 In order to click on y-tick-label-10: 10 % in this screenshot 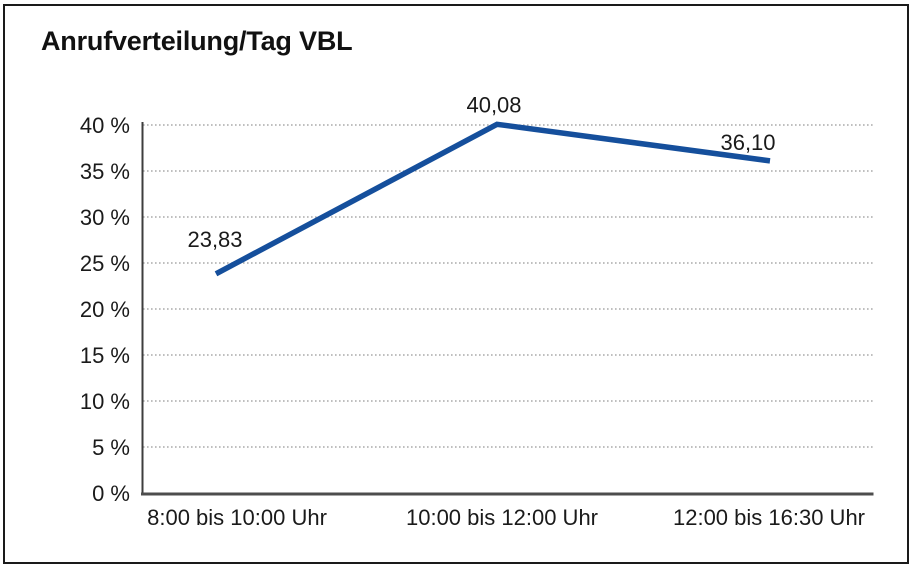, I will do `click(105, 401)`.